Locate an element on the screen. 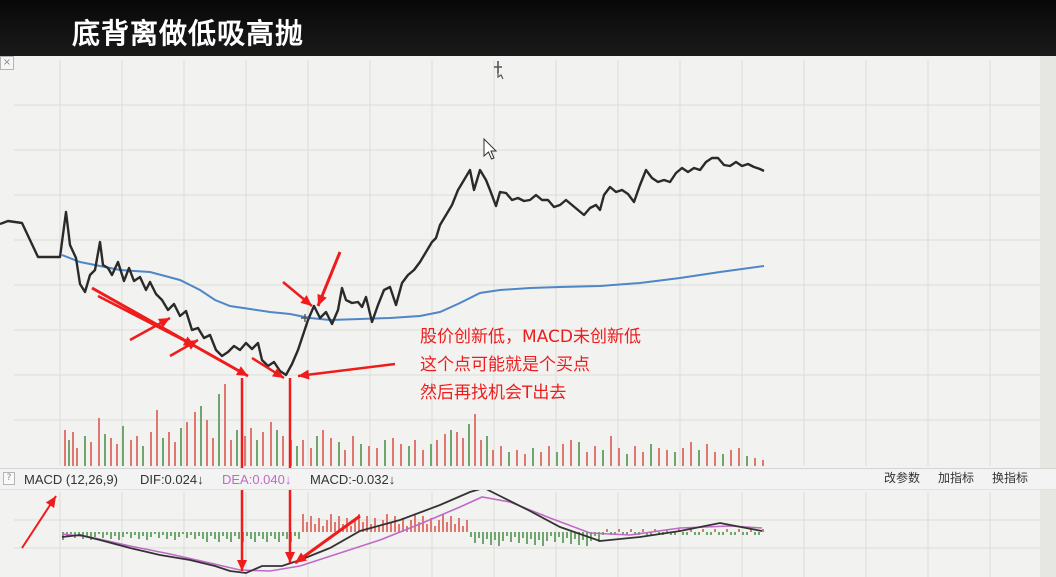 The image size is (1056, 577). help-icon: ? is located at coordinates (9, 478).